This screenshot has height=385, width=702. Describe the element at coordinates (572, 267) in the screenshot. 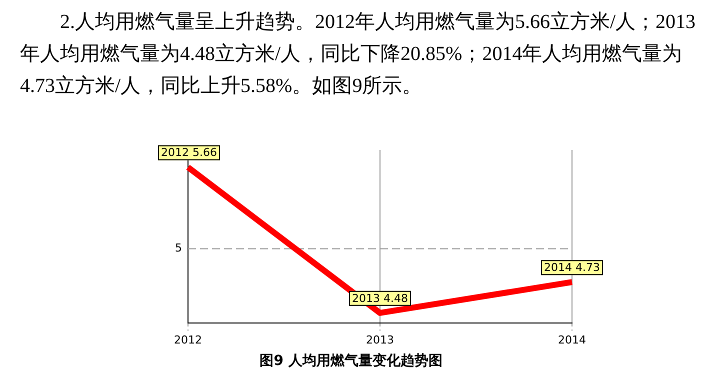

I see `data-label: 2014 4.73` at that location.